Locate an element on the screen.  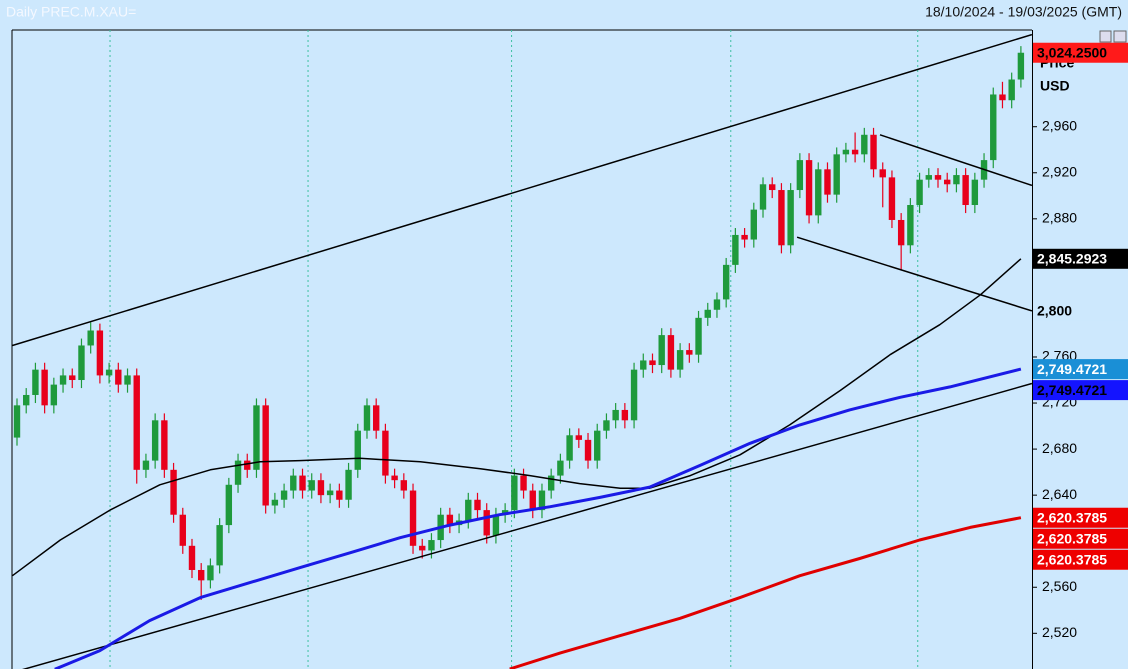
y-tick-label: 2,680 is located at coordinates (1059, 448).